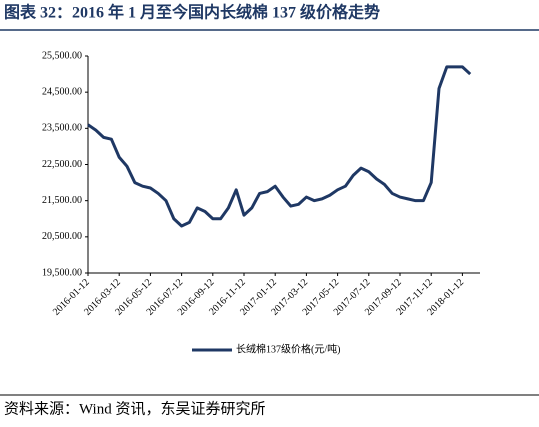 The image size is (539, 427). What do you see at coordinates (134, 408) in the screenshot?
I see `source: 资料来源：Wind 资讯，东吴证券研究所` at bounding box center [134, 408].